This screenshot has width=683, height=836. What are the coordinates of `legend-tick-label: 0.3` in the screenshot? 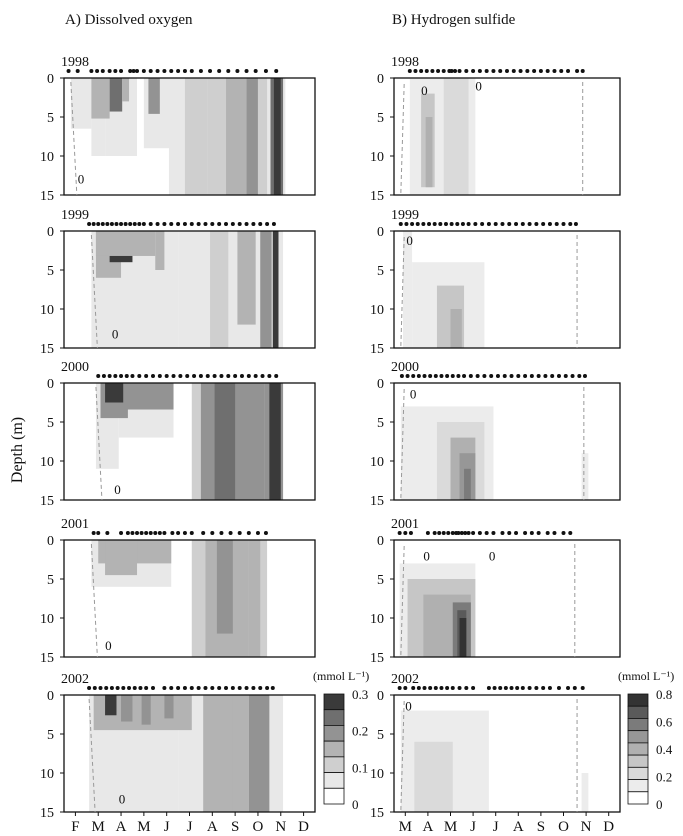 It's located at (360, 694).